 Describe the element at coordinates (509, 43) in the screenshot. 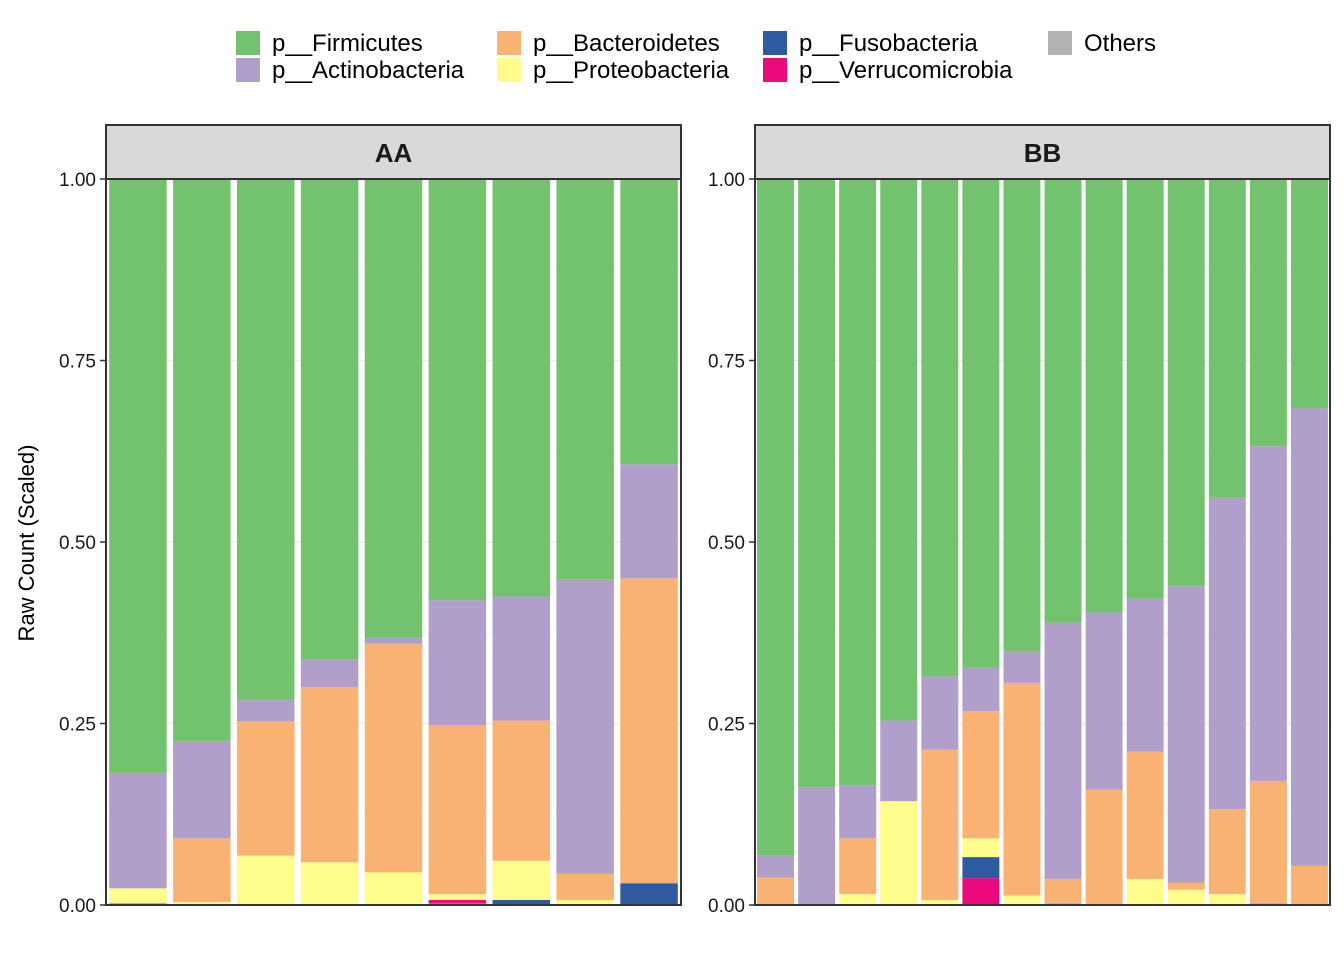

I see `legend-key-bacteroidetes` at that location.